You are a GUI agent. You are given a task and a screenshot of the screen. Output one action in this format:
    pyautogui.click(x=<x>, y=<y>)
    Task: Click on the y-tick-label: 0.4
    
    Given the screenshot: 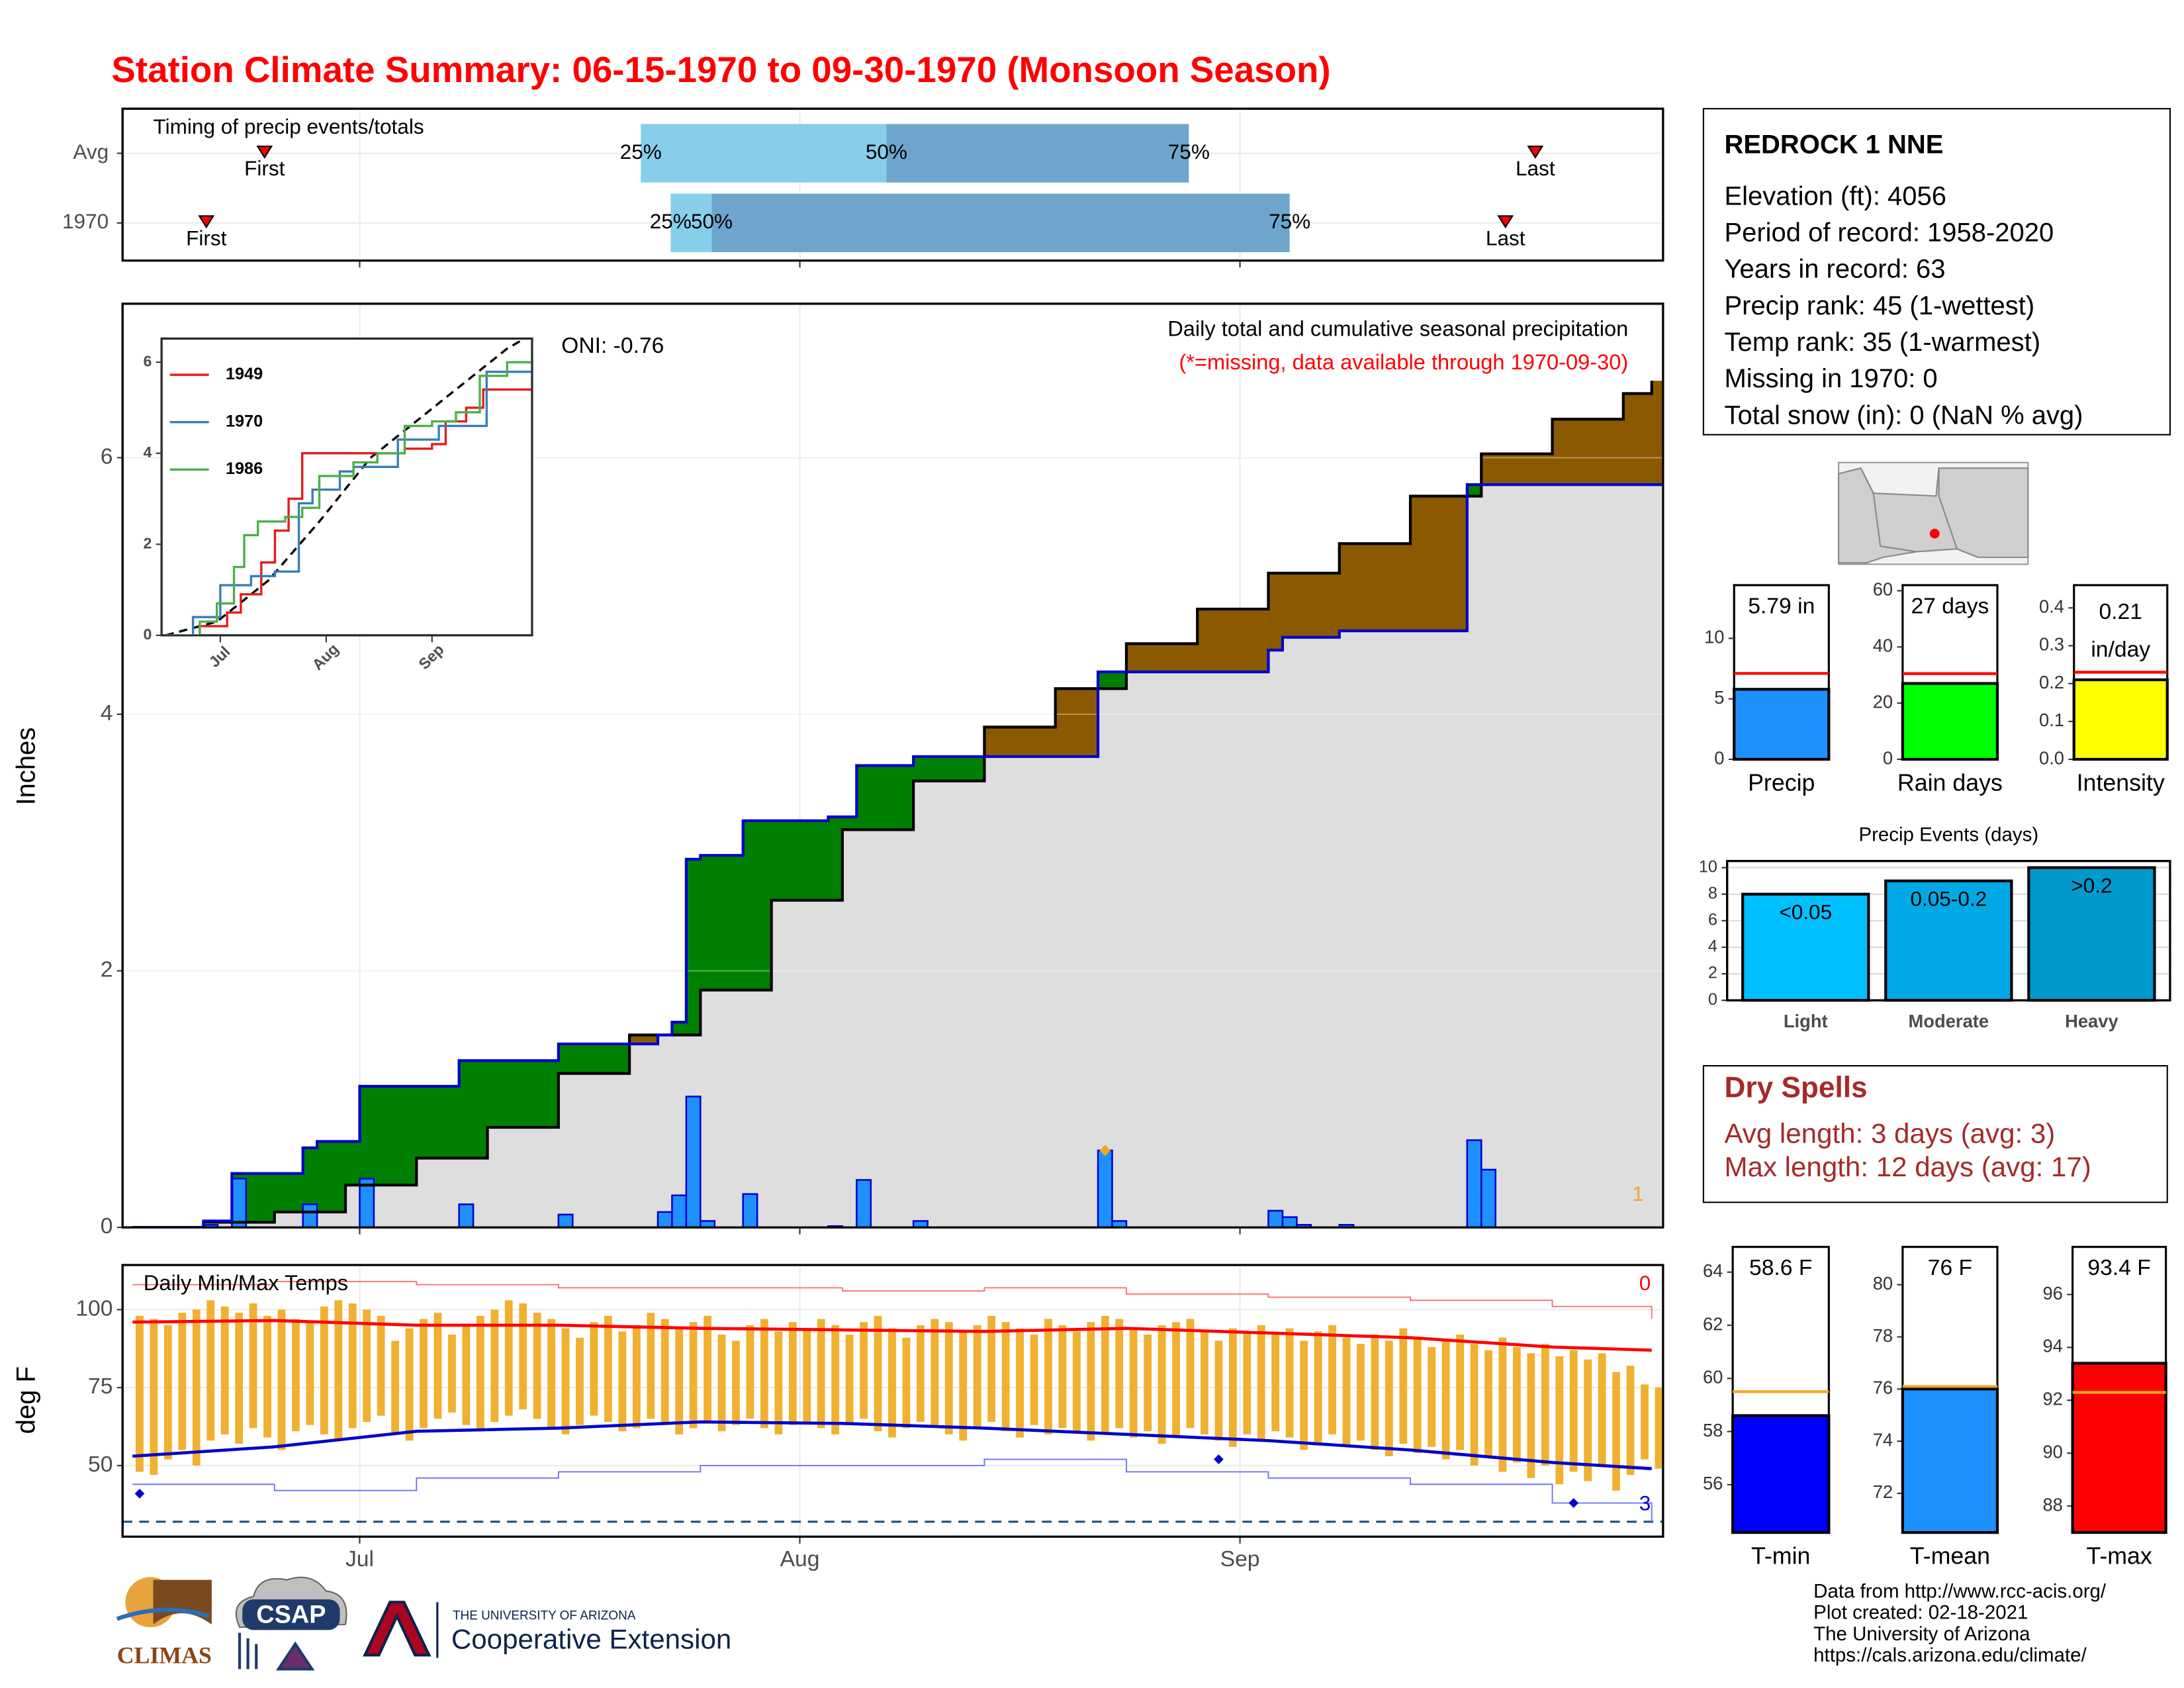 What is the action you would take?
    pyautogui.click(x=2051, y=606)
    